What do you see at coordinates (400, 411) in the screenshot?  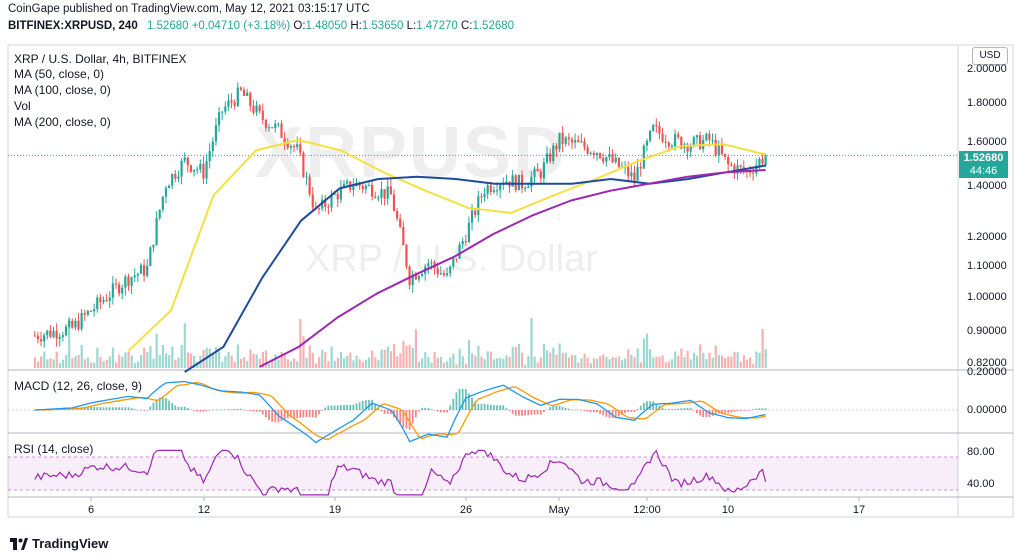 I see `macd-signal-line` at bounding box center [400, 411].